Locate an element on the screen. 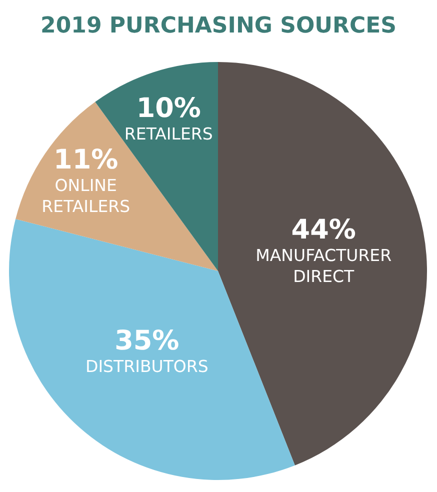  data-label: 35% is located at coordinates (147, 341).